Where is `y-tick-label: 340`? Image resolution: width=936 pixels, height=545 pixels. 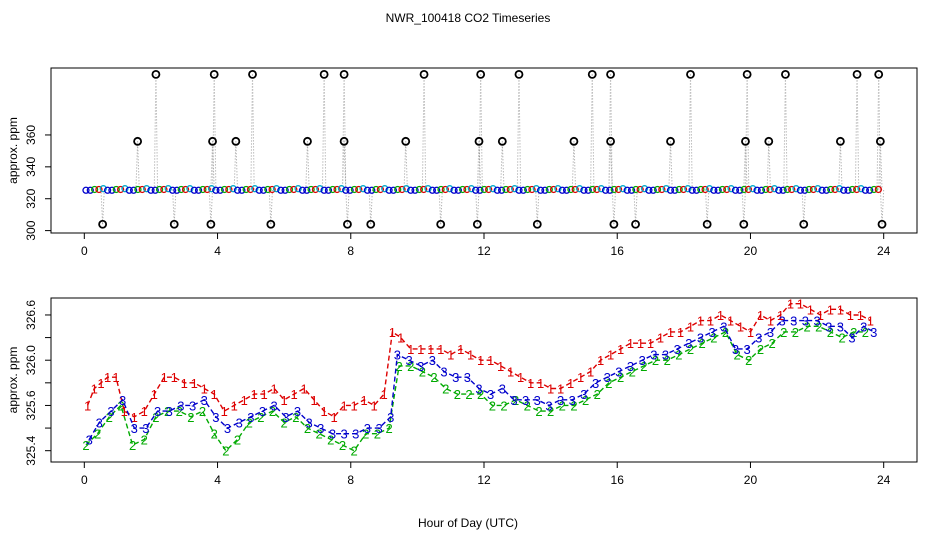 y-tick-label: 340 is located at coordinates (31, 167).